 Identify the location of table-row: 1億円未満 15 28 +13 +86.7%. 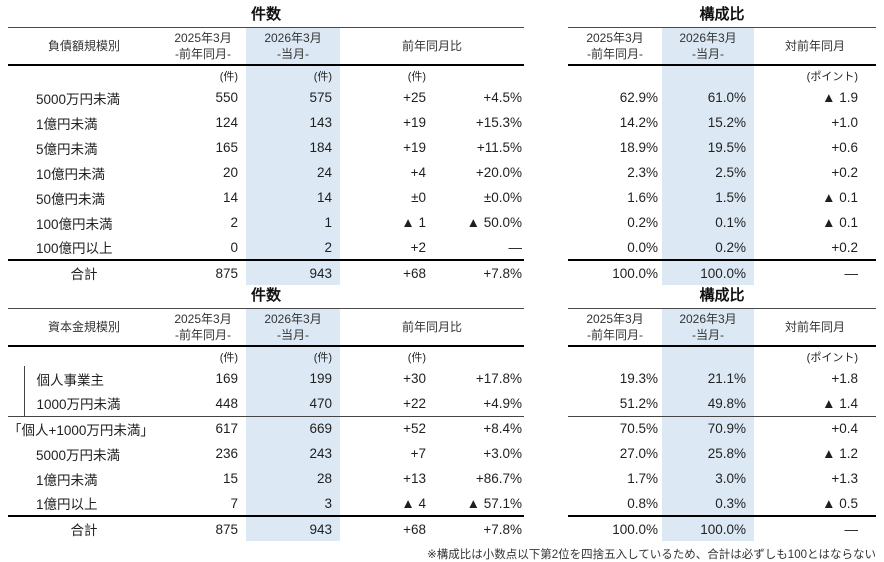
(266, 478).